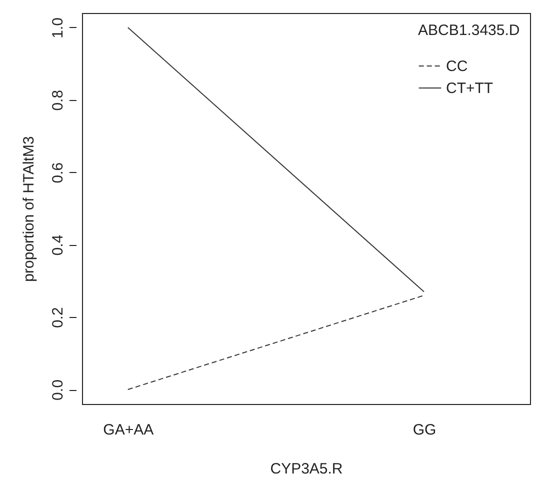 Image resolution: width=557 pixels, height=477 pixels. Describe the element at coordinates (58, 173) in the screenshot. I see `y-tick-label: 0.6` at that location.